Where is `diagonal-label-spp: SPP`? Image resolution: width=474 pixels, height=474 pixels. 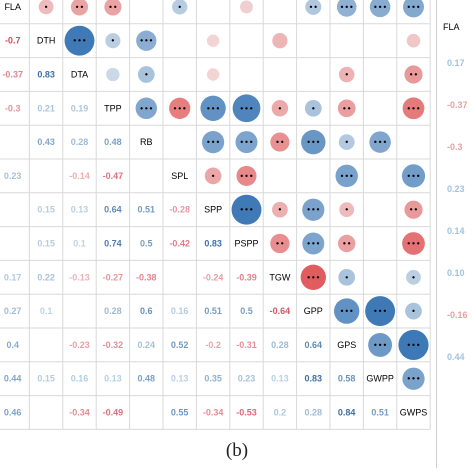
diagonal-label-spp: SPP is located at coordinates (213, 210).